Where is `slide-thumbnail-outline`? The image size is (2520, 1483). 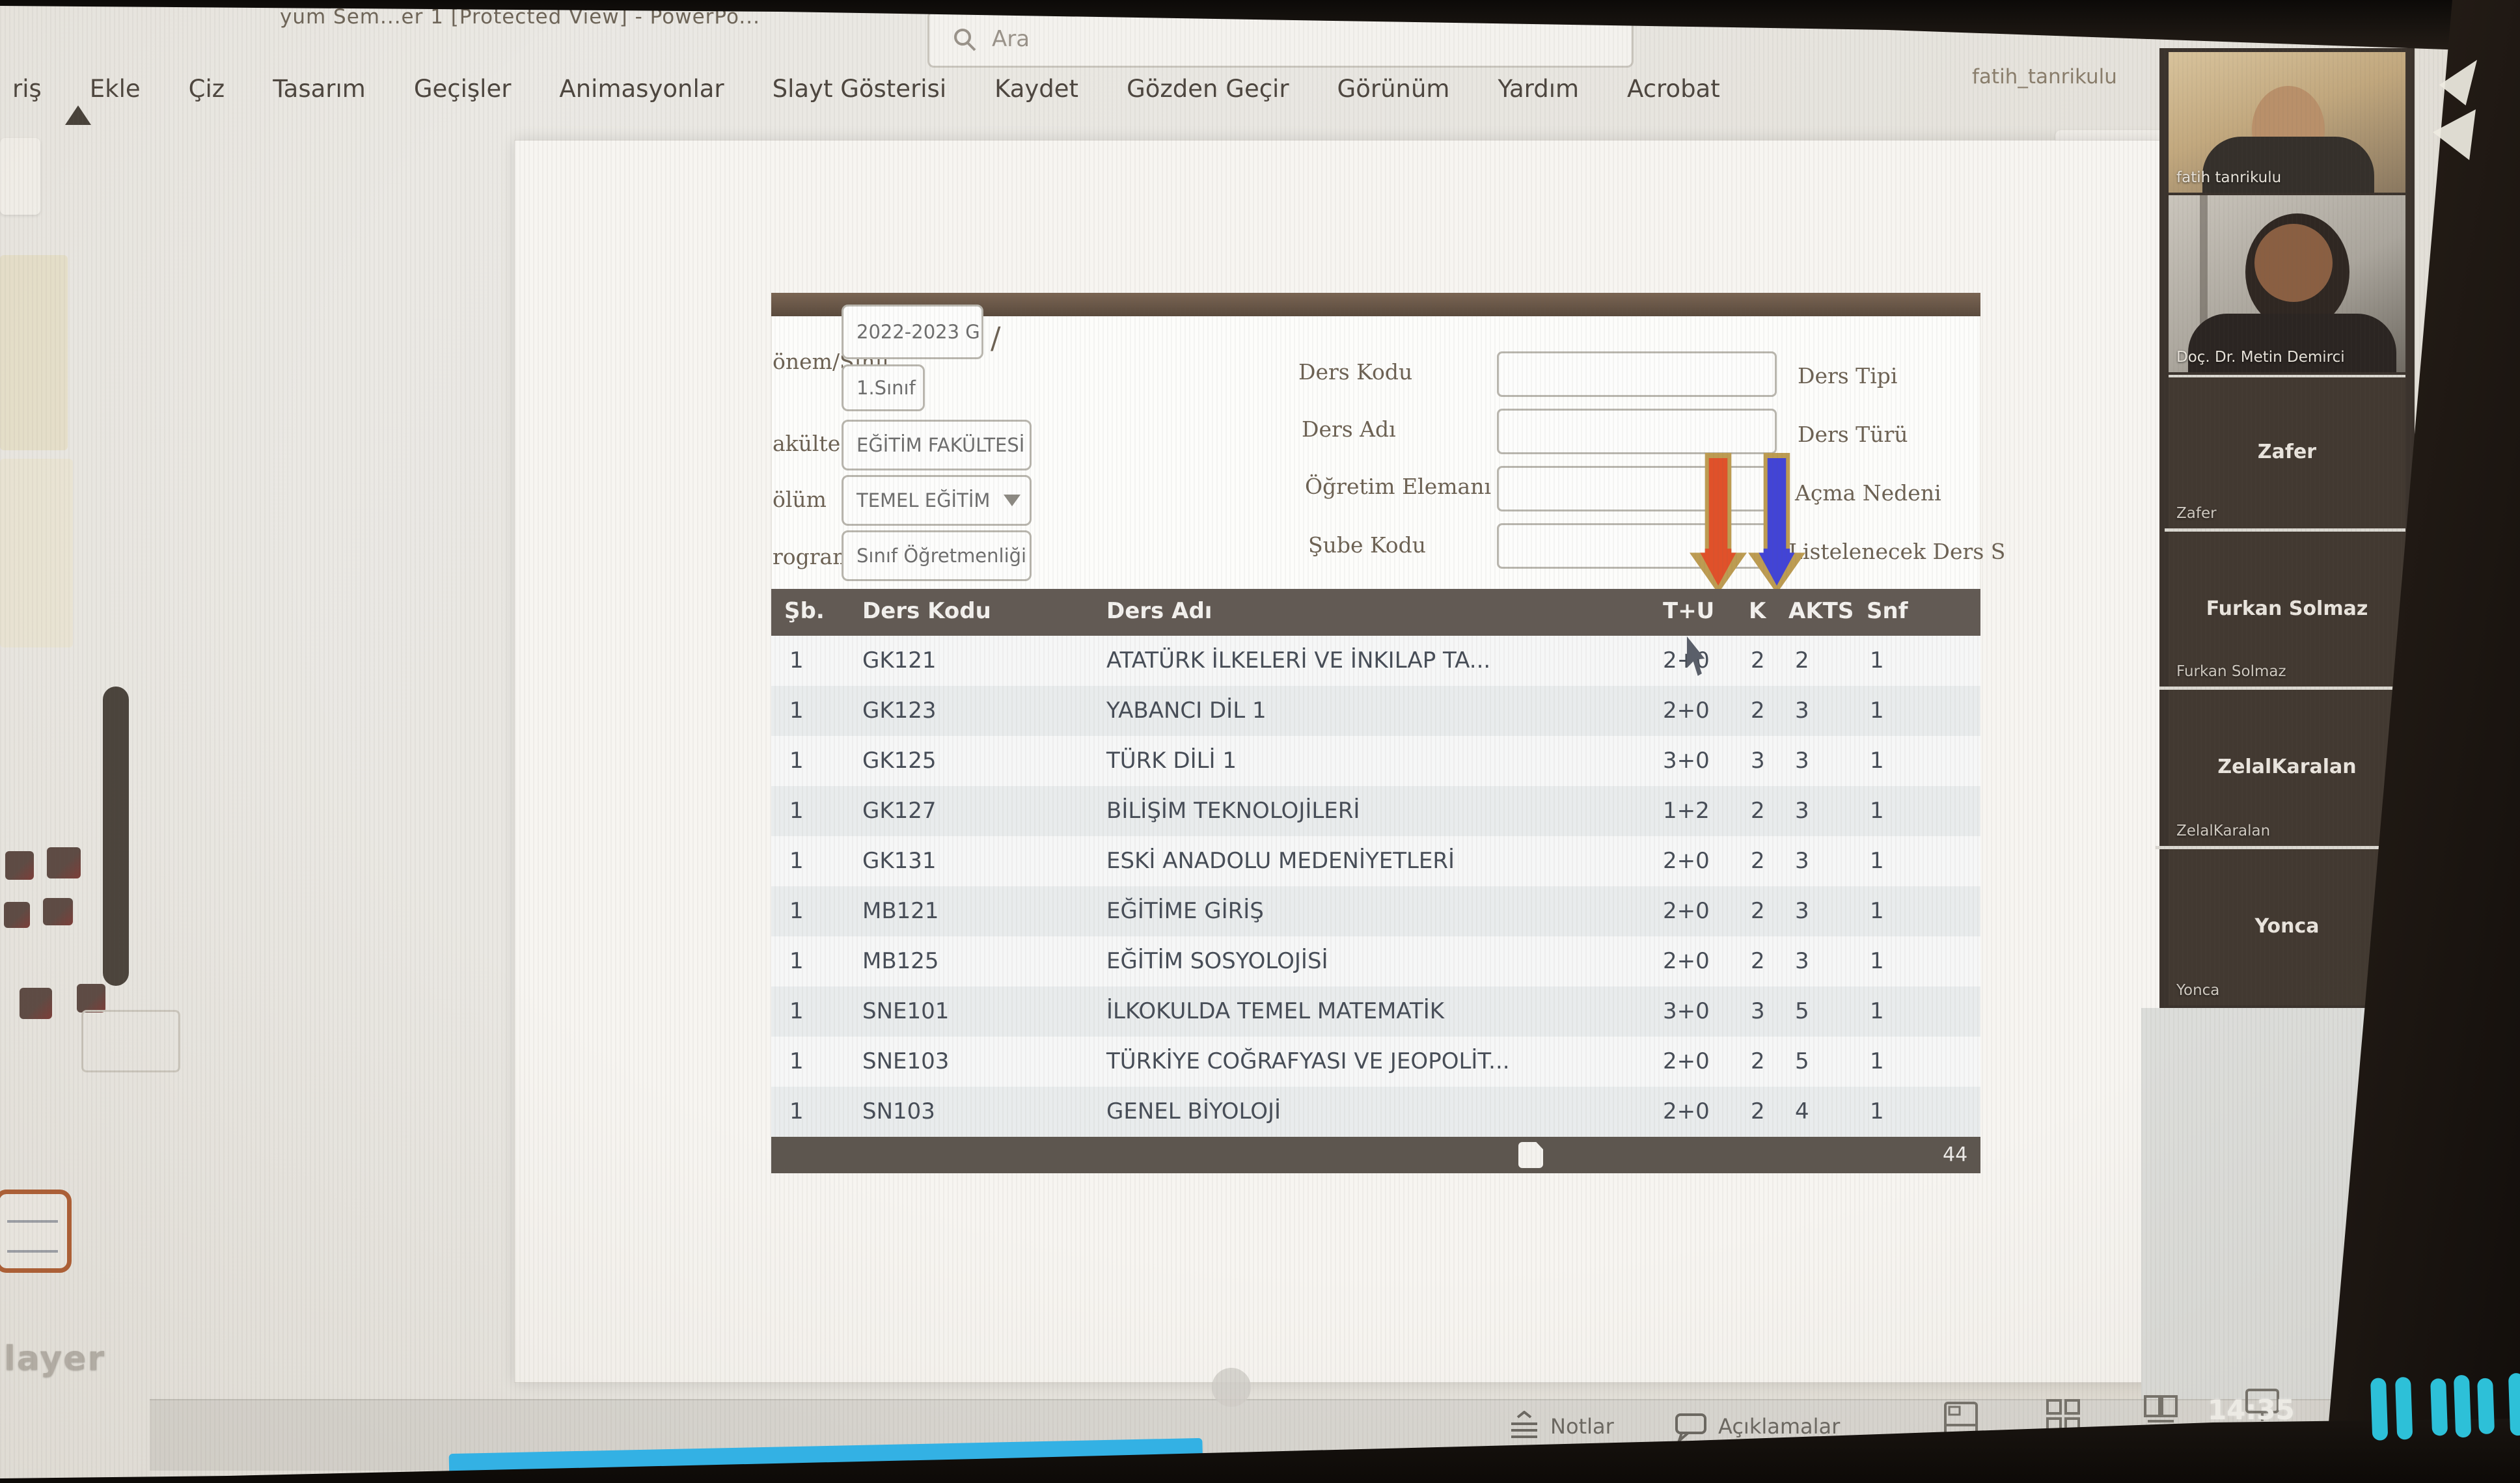 slide-thumbnail-outline is located at coordinates (130, 1041).